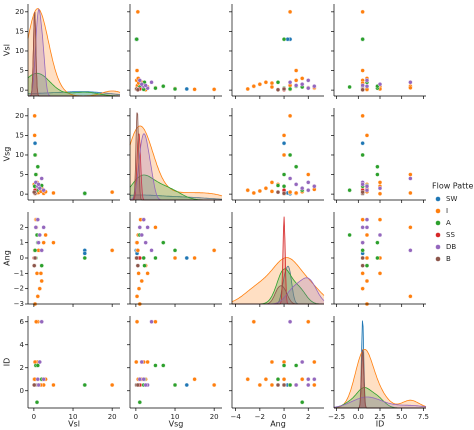 This screenshot has width=474, height=430. I want to click on y-axis-label: Vsl, so click(7, 50).